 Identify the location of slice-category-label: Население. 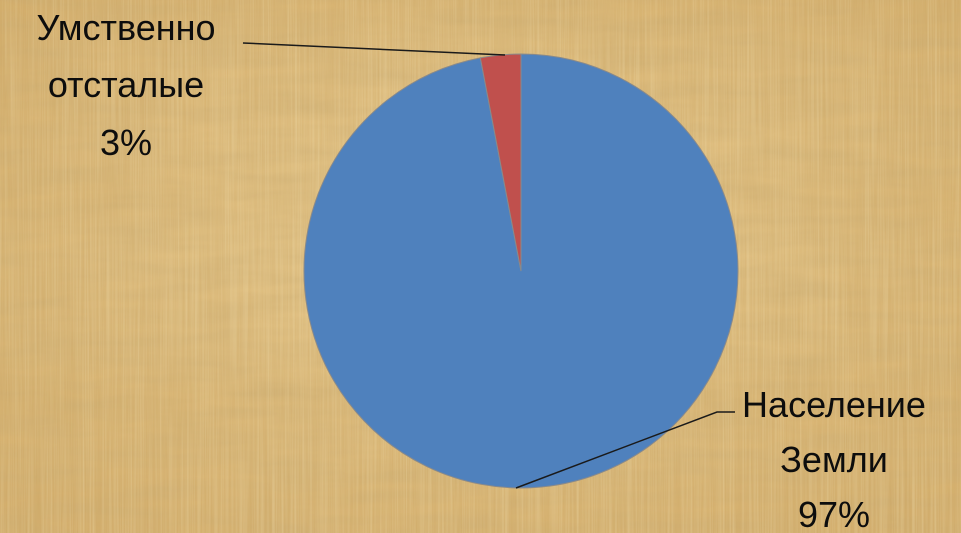
(834, 404).